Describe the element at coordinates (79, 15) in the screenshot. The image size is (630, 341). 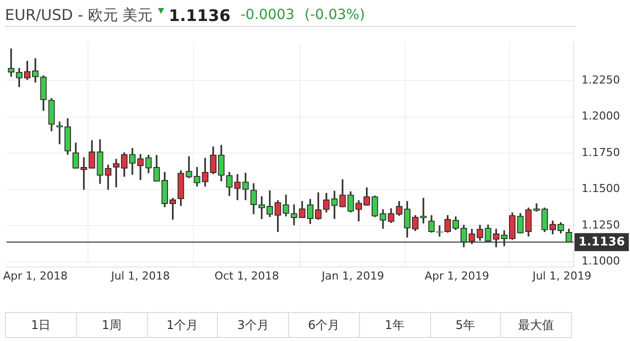
I see `chart-title: EUR/USD - 欧元 美元` at that location.